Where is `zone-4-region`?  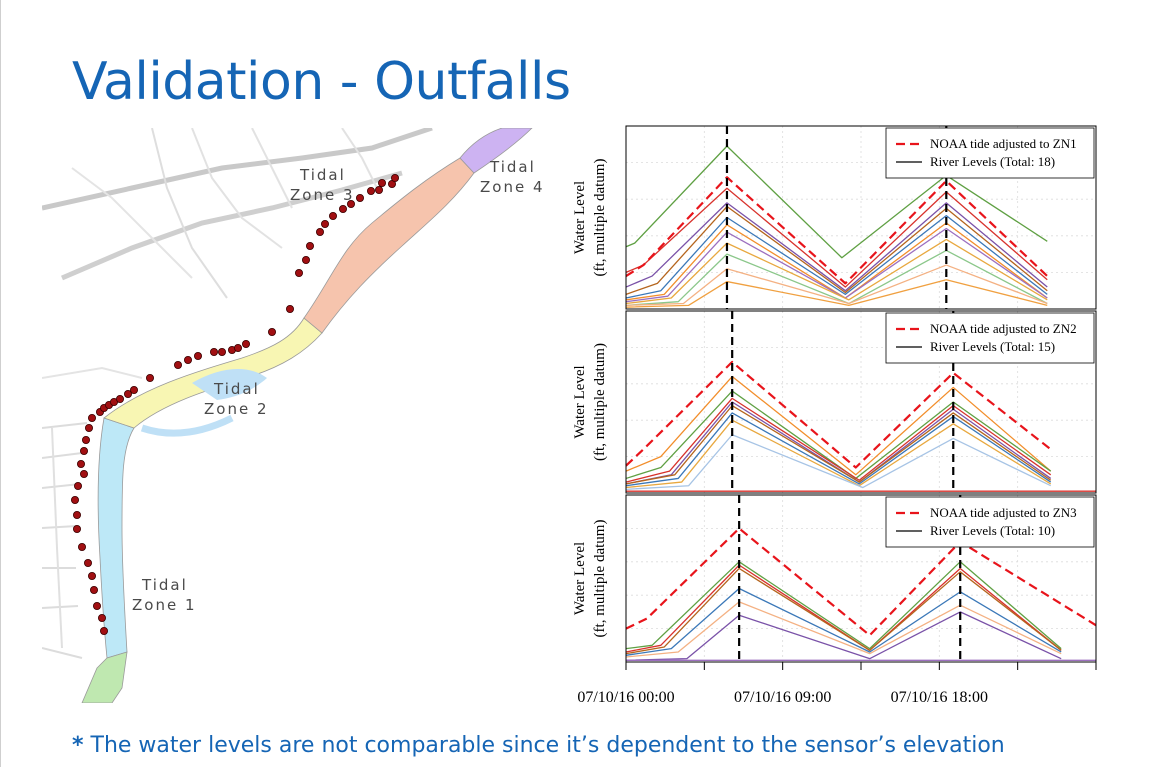
zone-4-region is located at coordinates (496, 151).